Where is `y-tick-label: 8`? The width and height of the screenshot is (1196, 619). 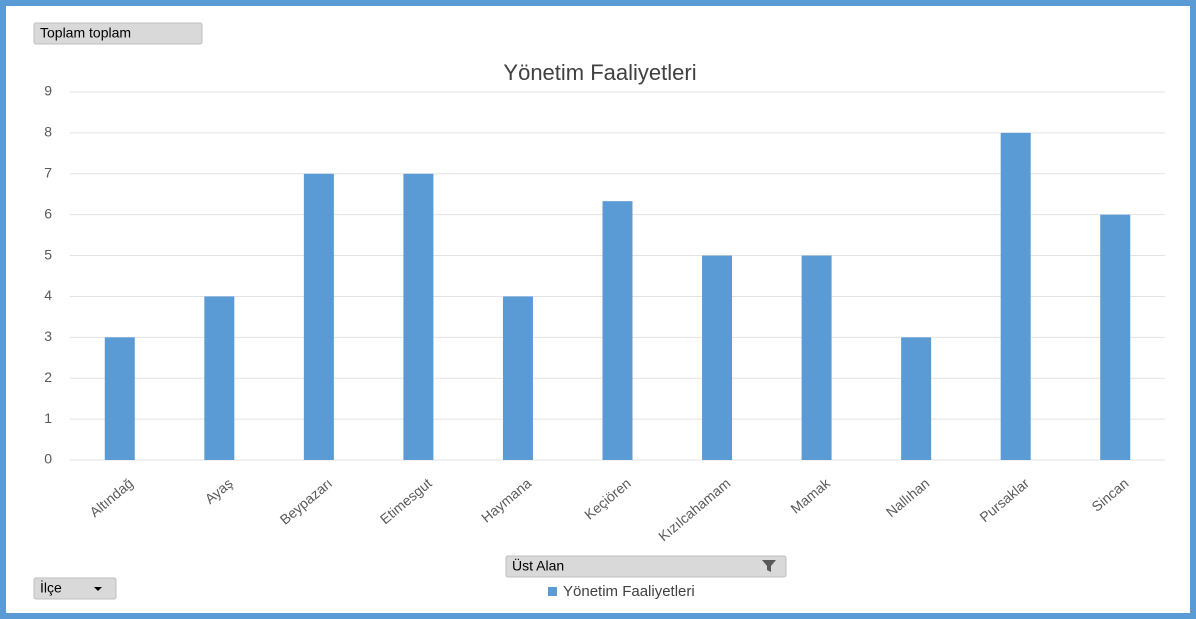 y-tick-label: 8 is located at coordinates (48, 132).